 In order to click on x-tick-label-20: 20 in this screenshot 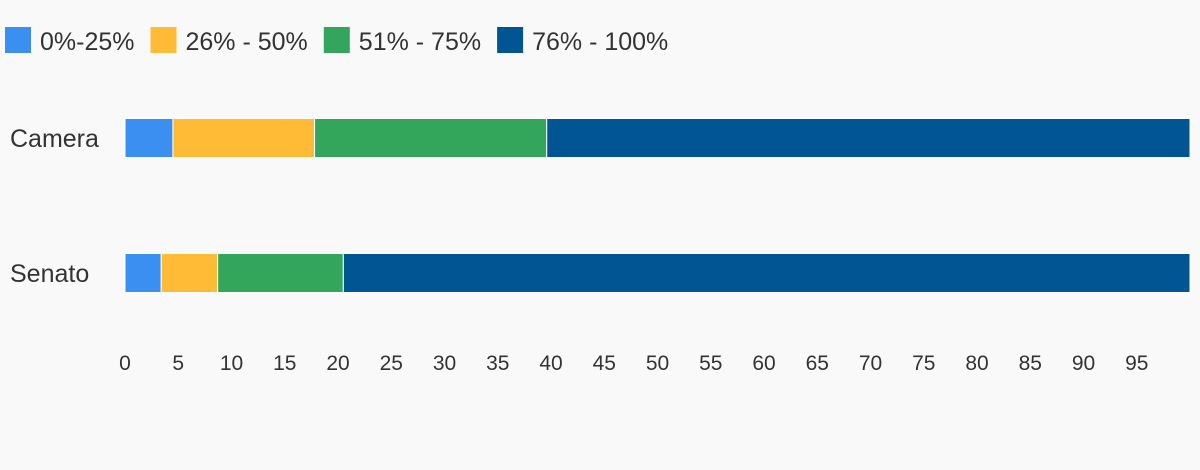, I will do `click(337, 363)`.